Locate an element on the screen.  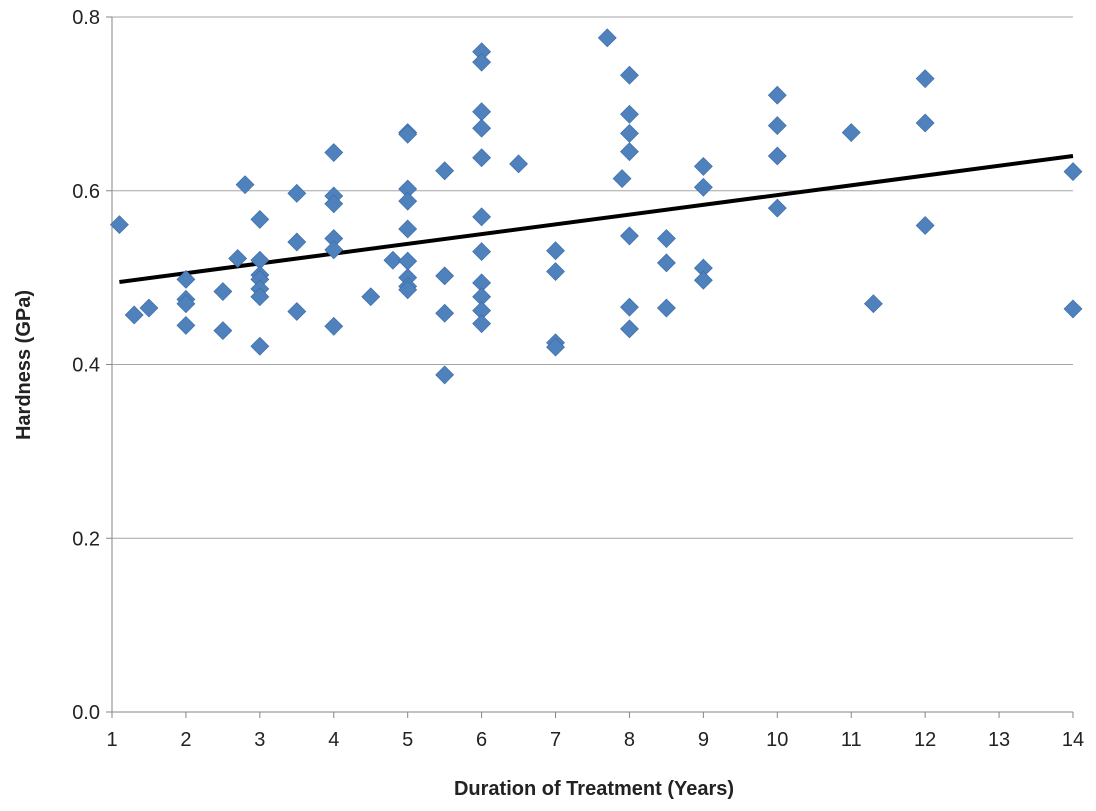
x-tick-label: 2 is located at coordinates (185, 740).